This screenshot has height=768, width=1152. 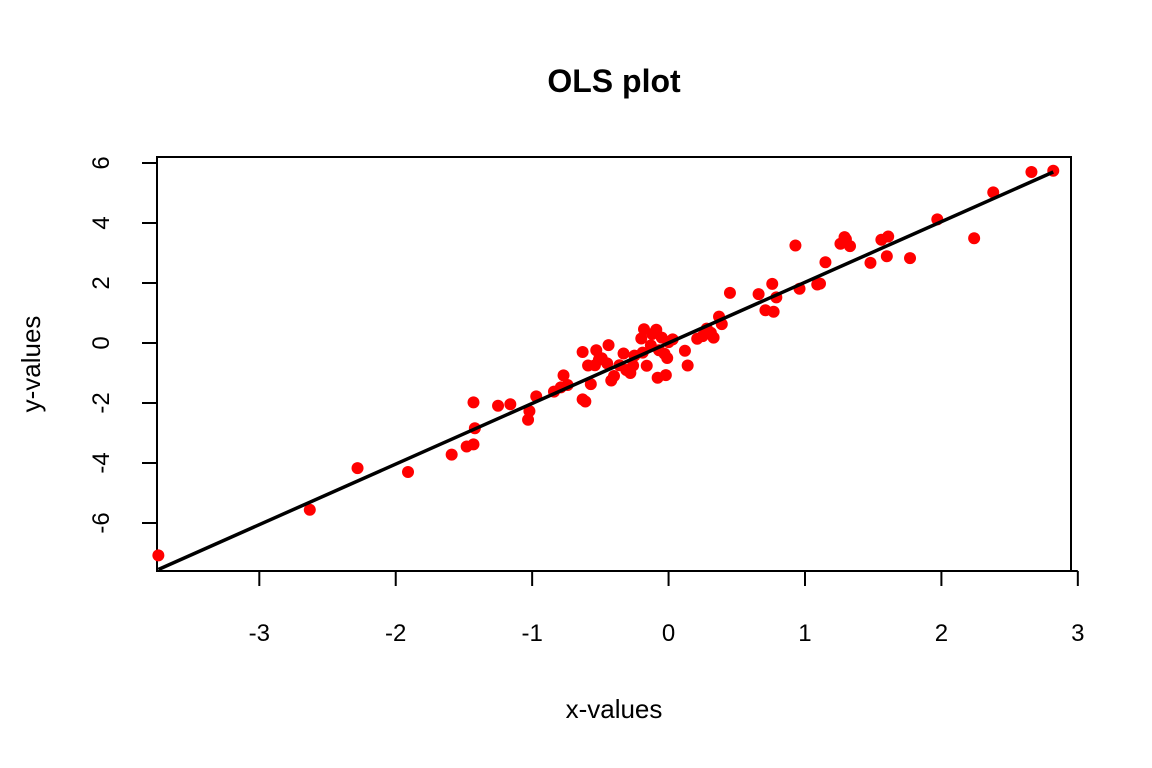 I want to click on x-tick-label: 2, so click(x=941, y=633).